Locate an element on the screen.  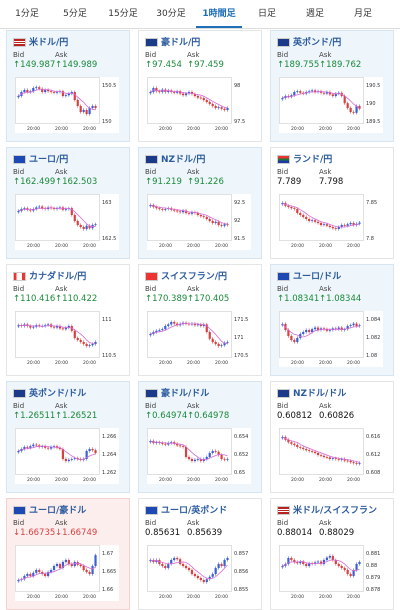
pair-title: 豪ドル/ドル is located at coordinates (201, 392).